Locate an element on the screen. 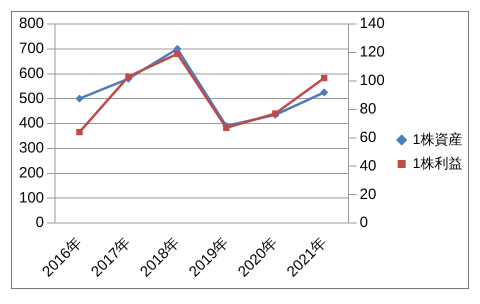 The height and width of the screenshot is (304, 480). legend-label: 1株資産 is located at coordinates (437, 138).